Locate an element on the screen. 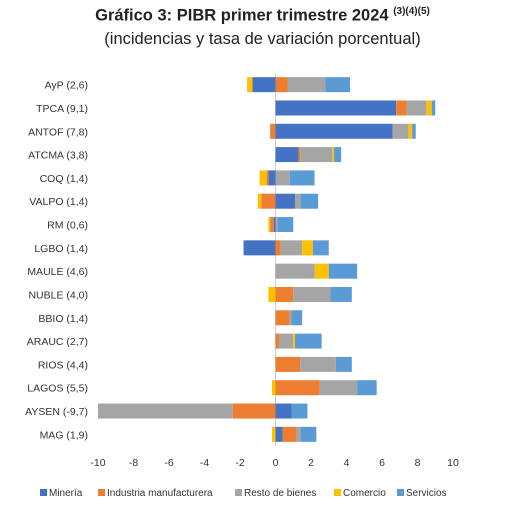 The width and height of the screenshot is (525, 515). category-label: RM (0,6) is located at coordinates (67, 226).